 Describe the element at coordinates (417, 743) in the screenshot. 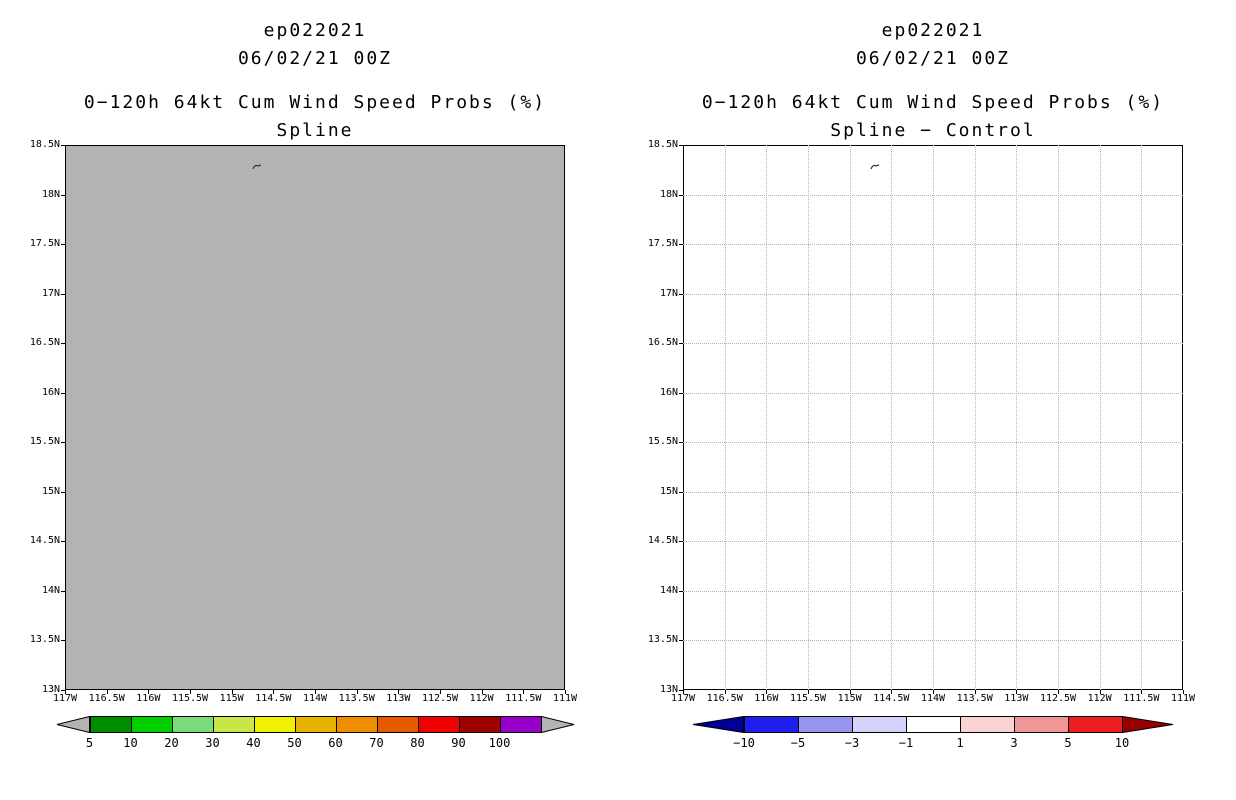

I see `colorbar-tick-label: 80` at that location.